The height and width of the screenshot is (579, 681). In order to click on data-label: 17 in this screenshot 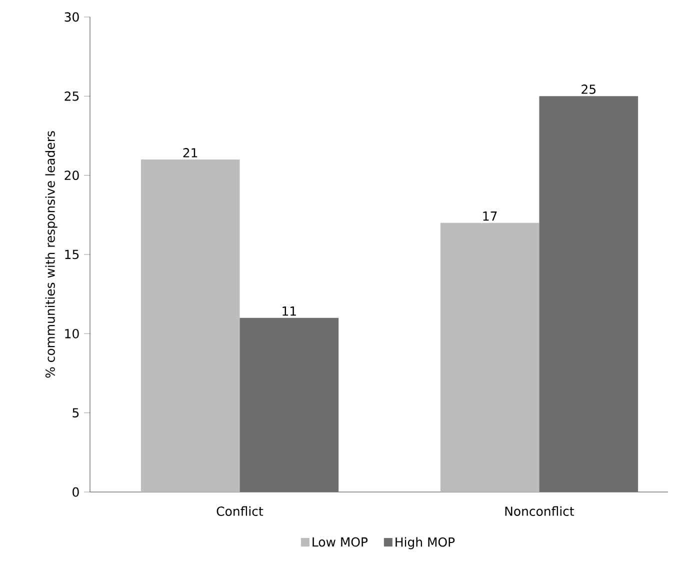, I will do `click(490, 216)`.